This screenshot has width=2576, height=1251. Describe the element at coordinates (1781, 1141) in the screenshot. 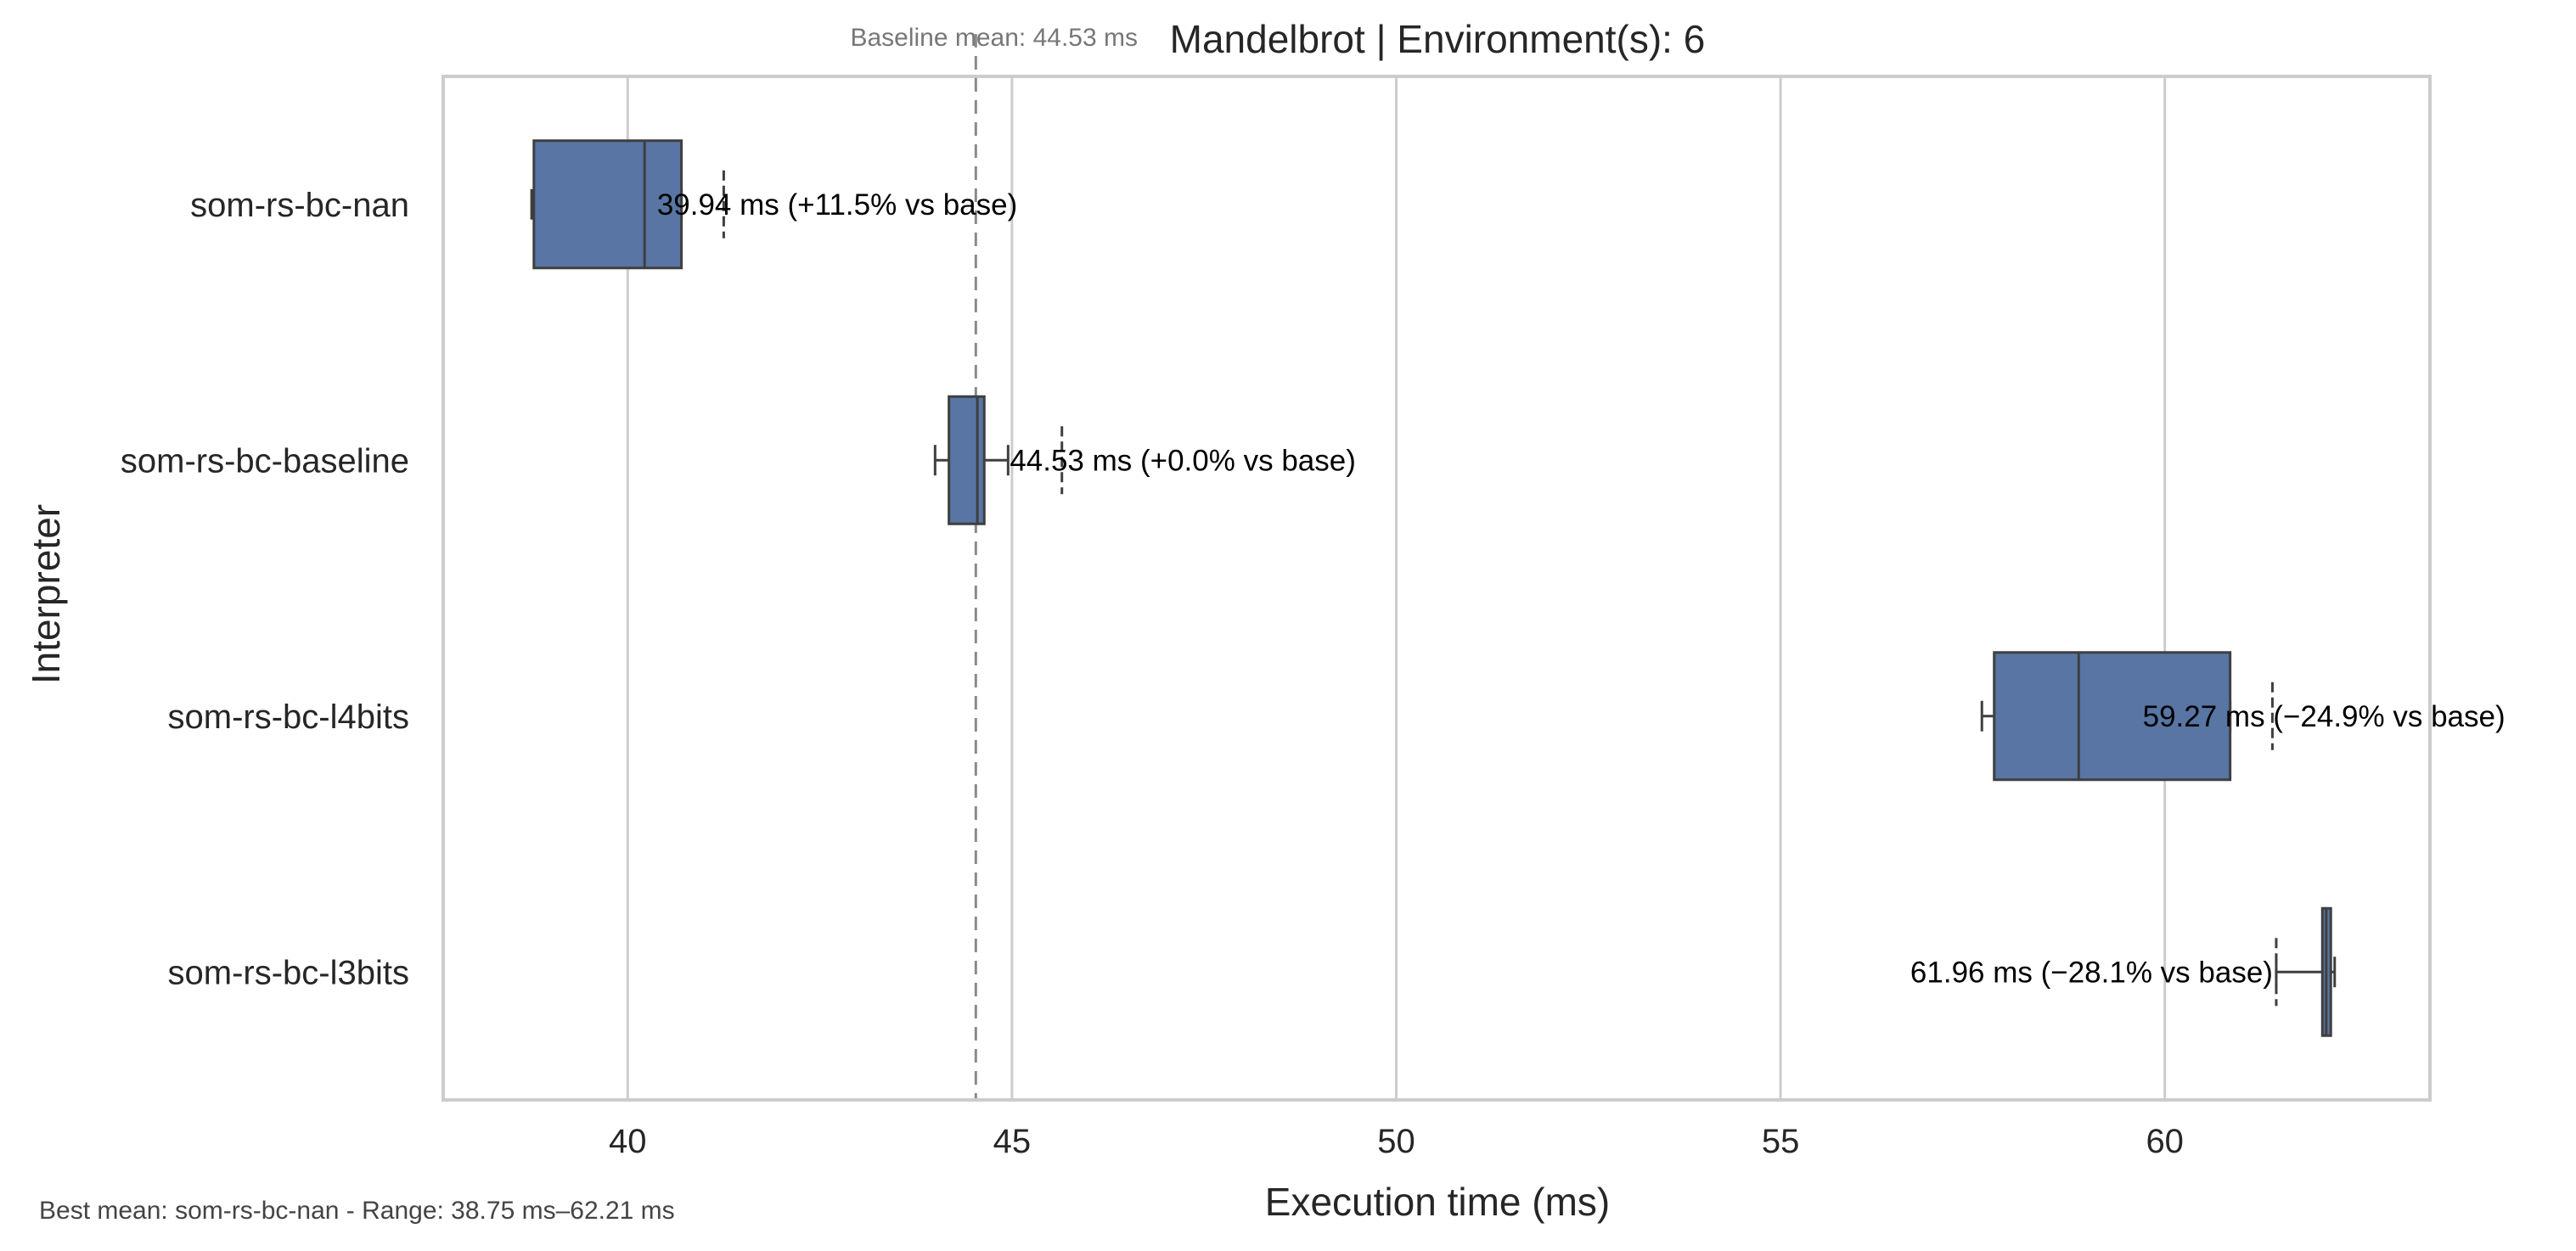

I see `x-tick-label: 55` at that location.